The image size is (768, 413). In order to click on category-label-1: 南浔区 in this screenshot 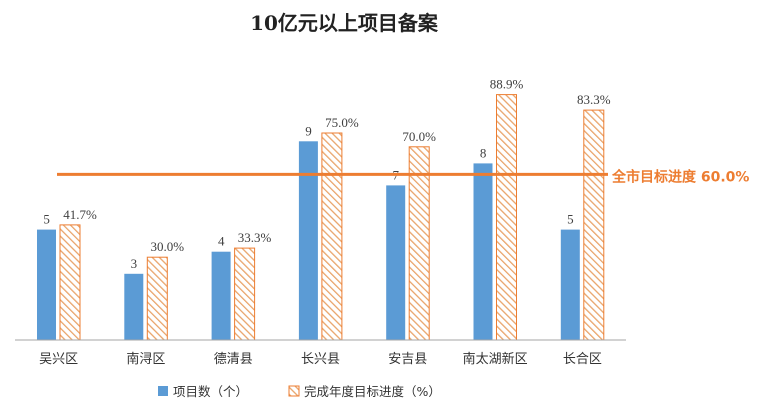, I will do `click(145, 359)`.